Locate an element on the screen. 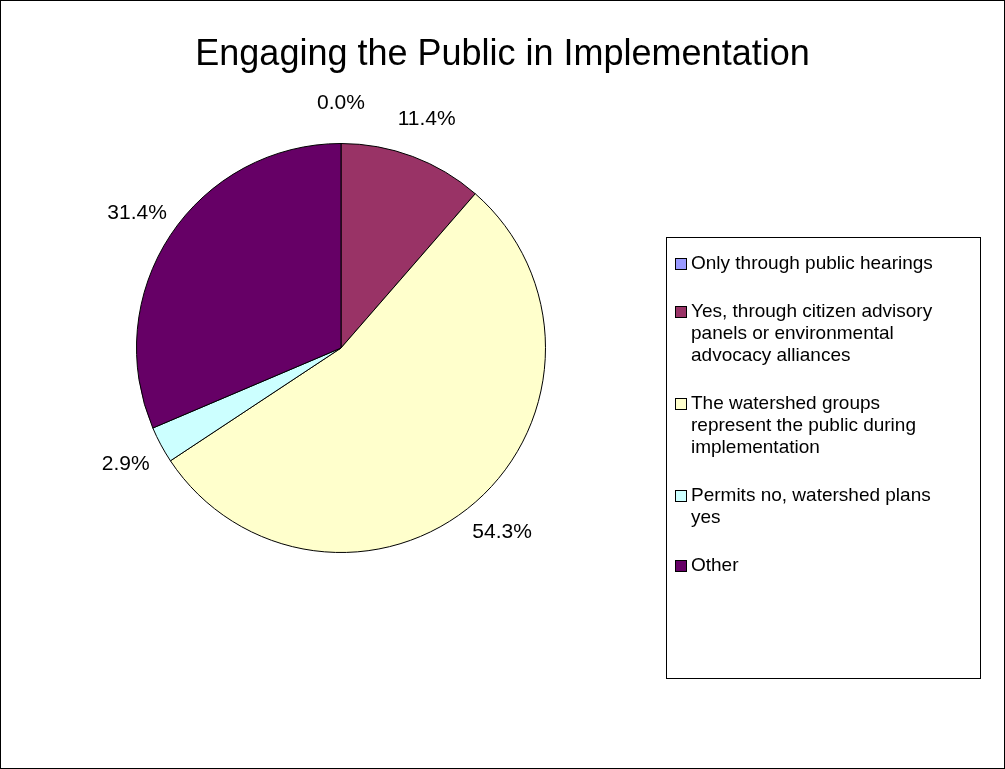 This screenshot has width=1005, height=769. data-label: 54.3% is located at coordinates (502, 530).